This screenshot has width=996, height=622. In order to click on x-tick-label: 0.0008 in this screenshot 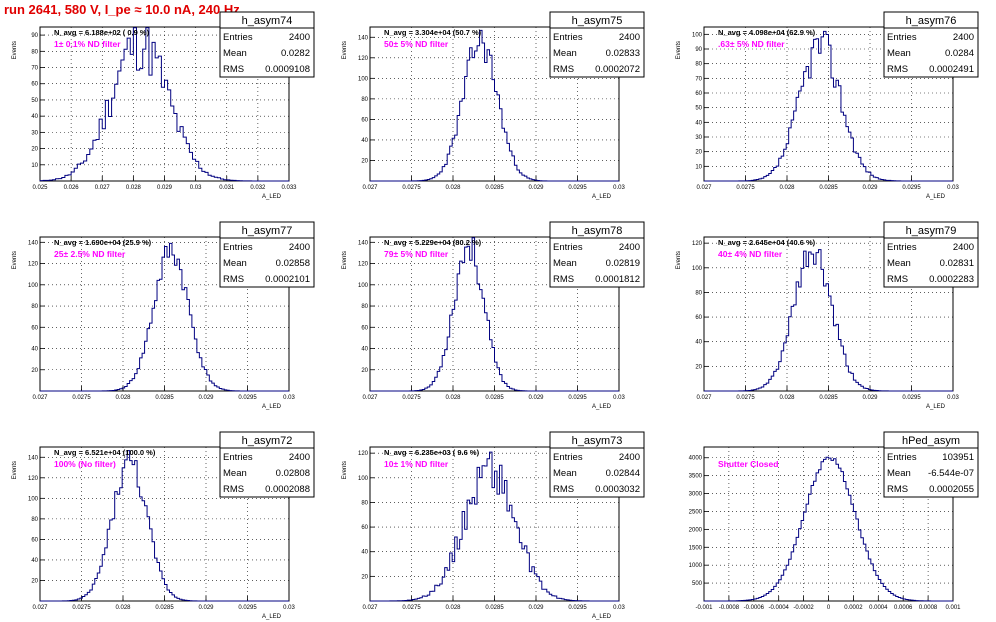, I will do `click(928, 608)`.